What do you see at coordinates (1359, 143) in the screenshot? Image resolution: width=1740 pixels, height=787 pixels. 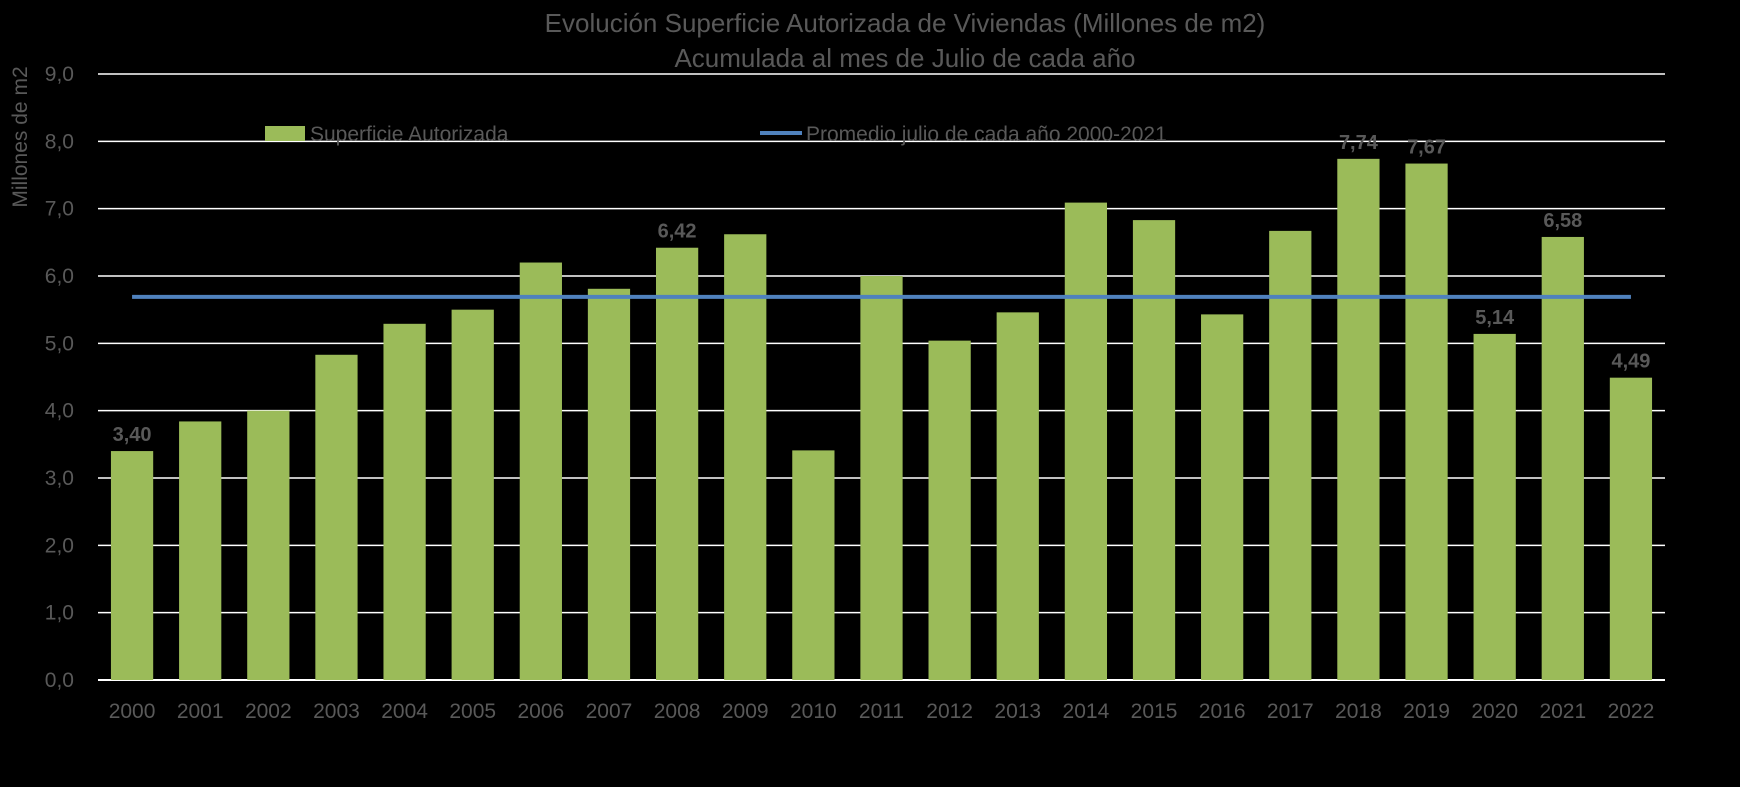 I see `data-label-2018: 7,74` at bounding box center [1359, 143].